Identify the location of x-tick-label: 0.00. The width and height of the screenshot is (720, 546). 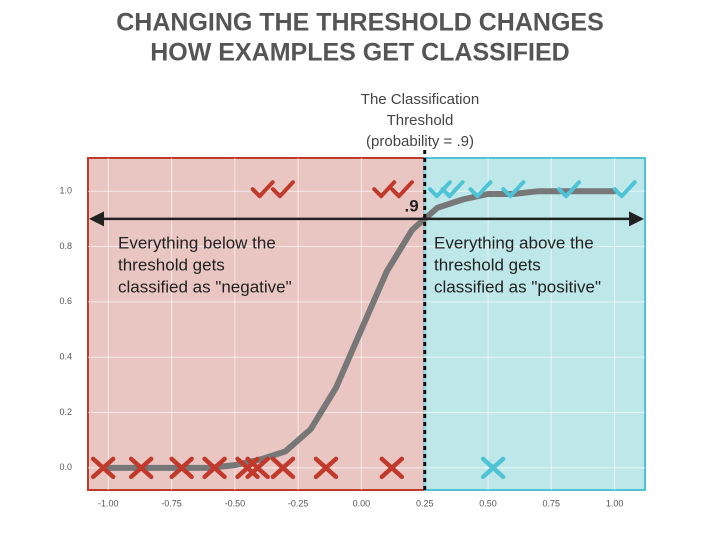
(362, 503).